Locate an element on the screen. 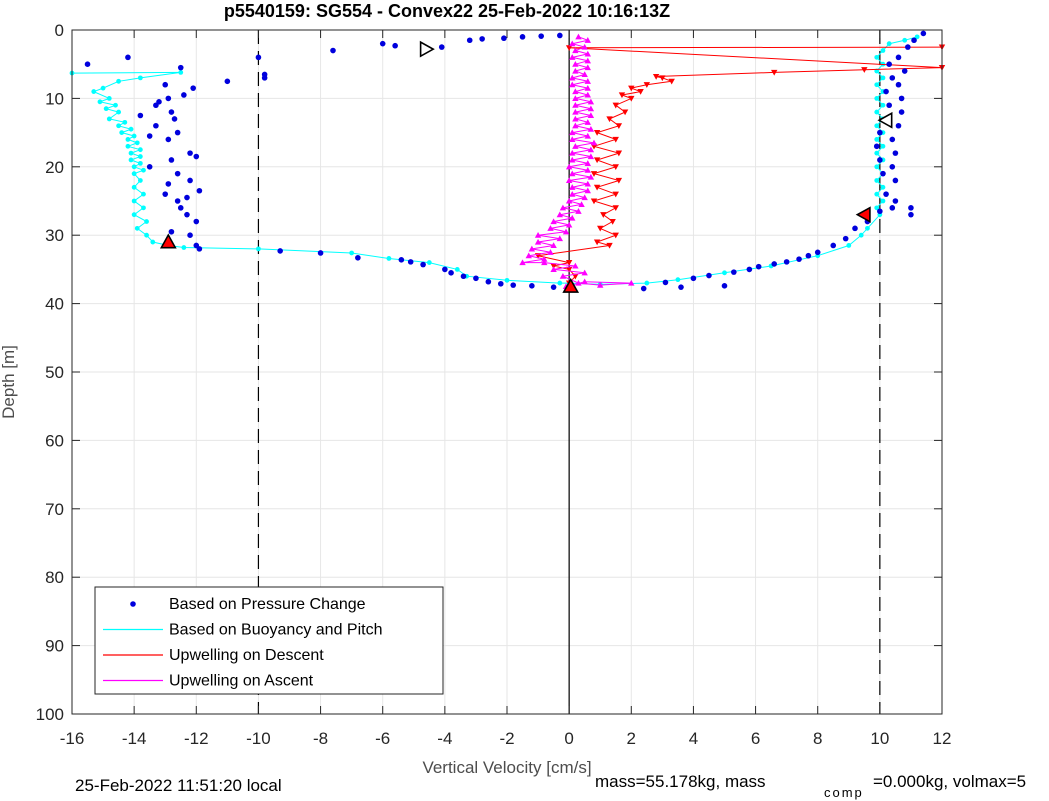  x-tick-label: -16 is located at coordinates (72, 738).